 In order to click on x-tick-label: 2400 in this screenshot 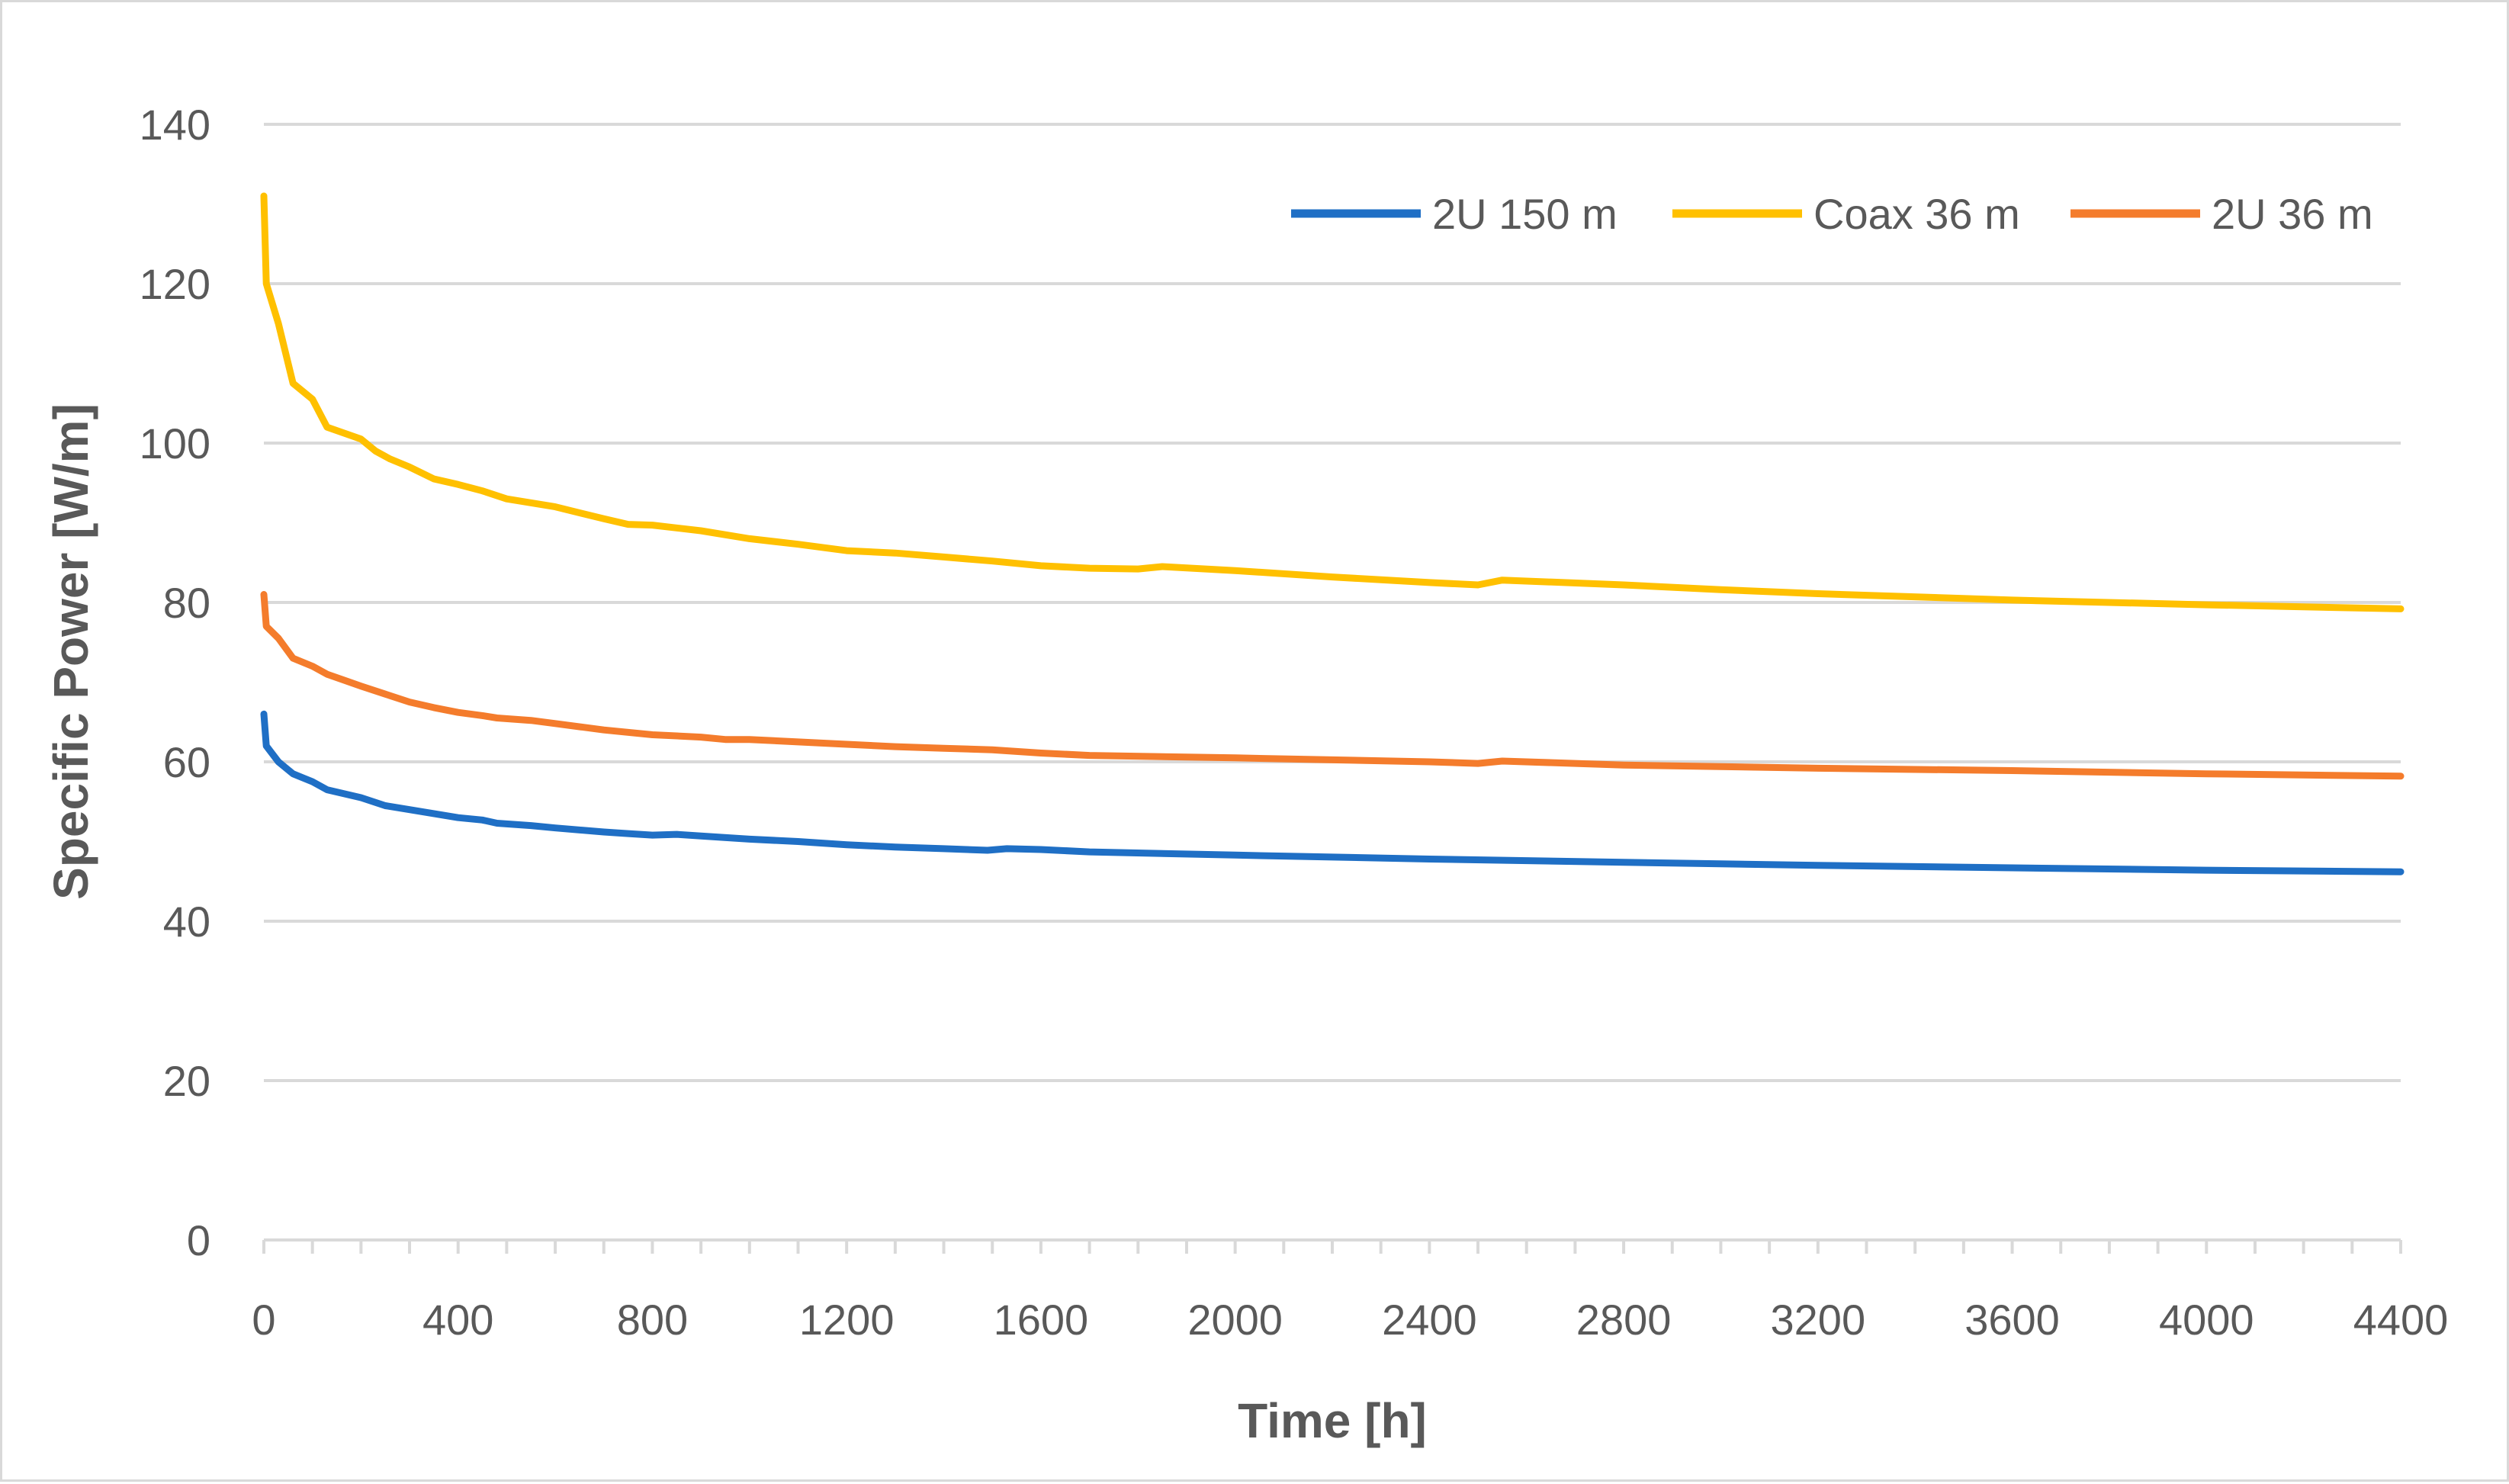, I will do `click(1430, 1320)`.